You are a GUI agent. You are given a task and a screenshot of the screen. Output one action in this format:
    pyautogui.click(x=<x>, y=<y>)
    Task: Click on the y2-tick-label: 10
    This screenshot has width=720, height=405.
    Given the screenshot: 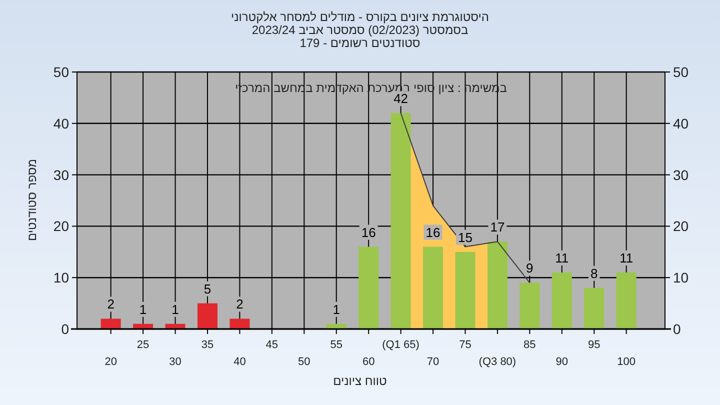 What is the action you would take?
    pyautogui.click(x=681, y=278)
    